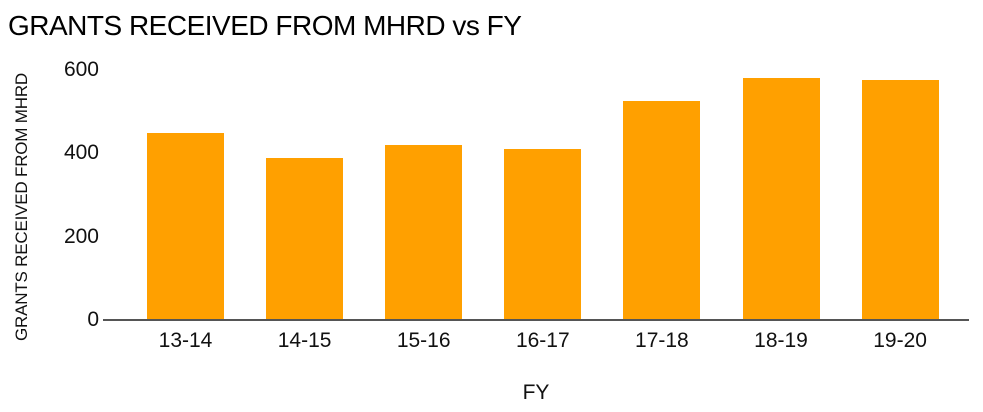 This screenshot has width=983, height=412. Describe the element at coordinates (185, 340) in the screenshot. I see `x-tick-label: 13-14` at that location.